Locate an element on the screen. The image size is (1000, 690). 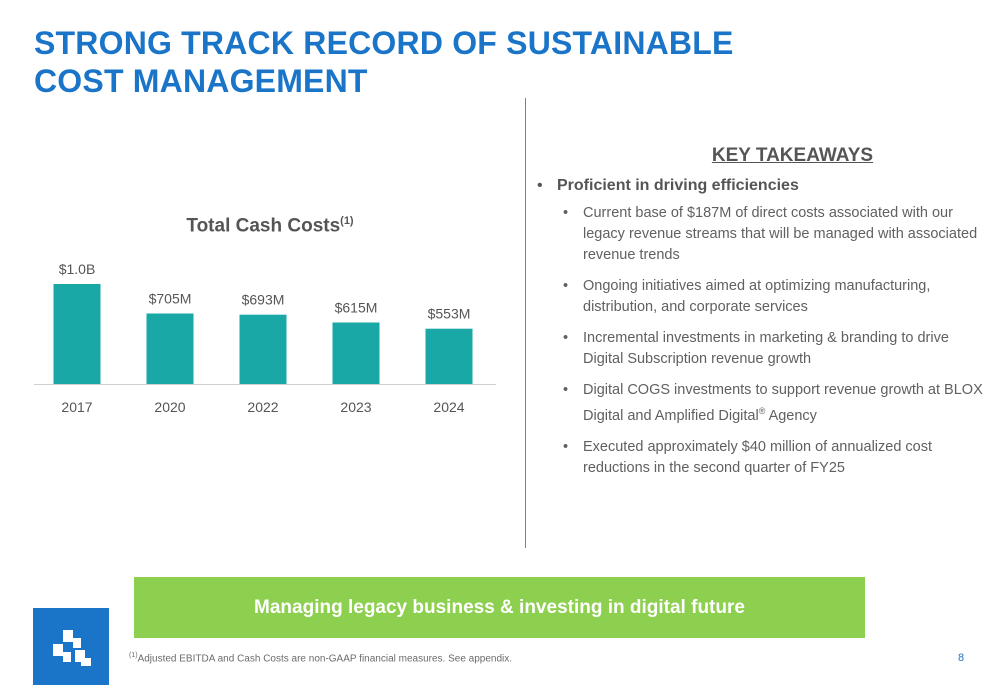
bar-2023 is located at coordinates (356, 353).